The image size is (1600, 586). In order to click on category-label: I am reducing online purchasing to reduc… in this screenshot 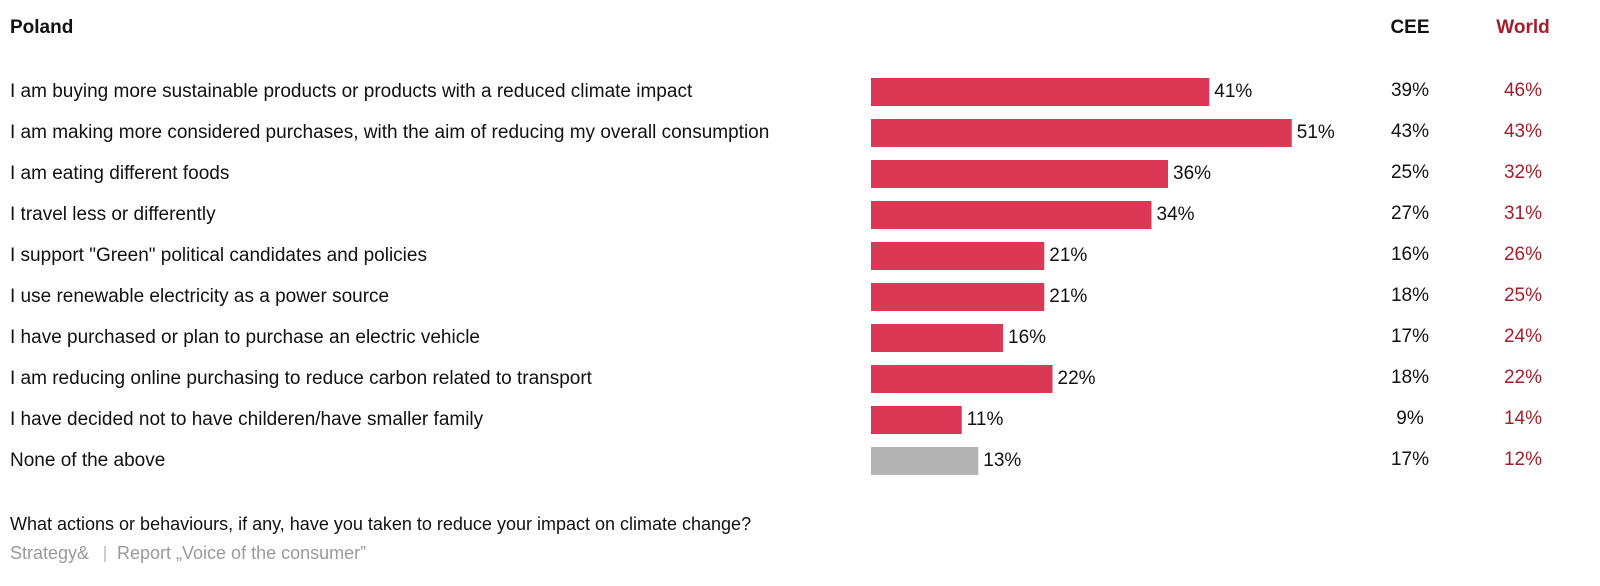, I will do `click(301, 378)`.